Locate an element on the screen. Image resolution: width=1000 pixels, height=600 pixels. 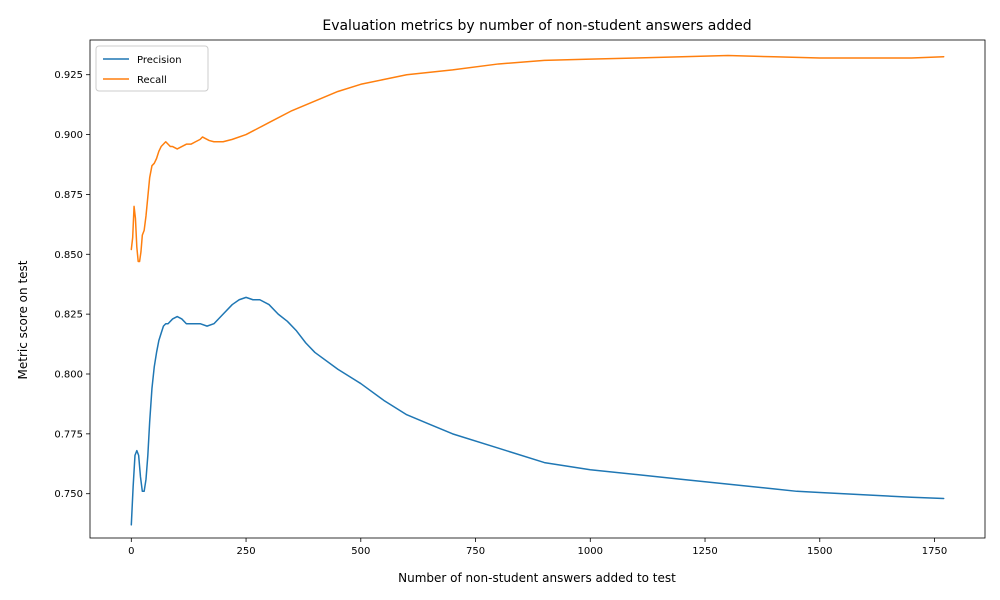
x-tick-label: 1250 is located at coordinates (704, 551).